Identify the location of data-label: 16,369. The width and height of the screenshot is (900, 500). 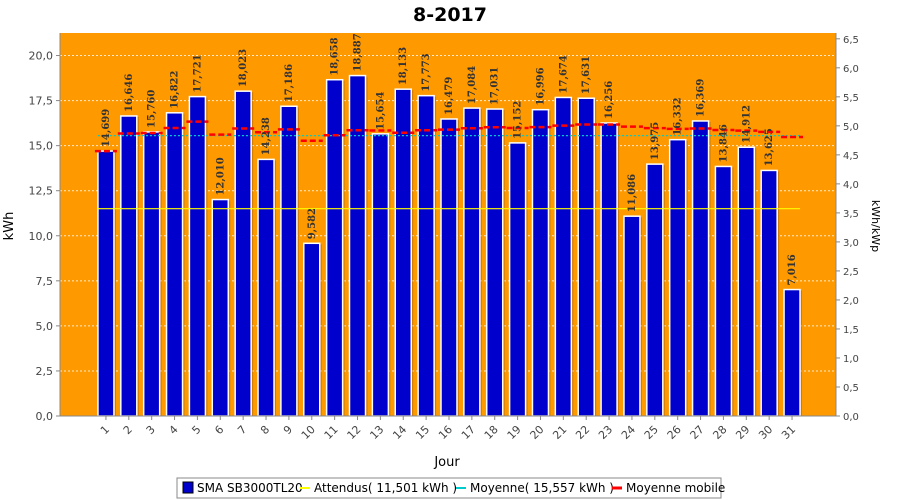
(701, 98).